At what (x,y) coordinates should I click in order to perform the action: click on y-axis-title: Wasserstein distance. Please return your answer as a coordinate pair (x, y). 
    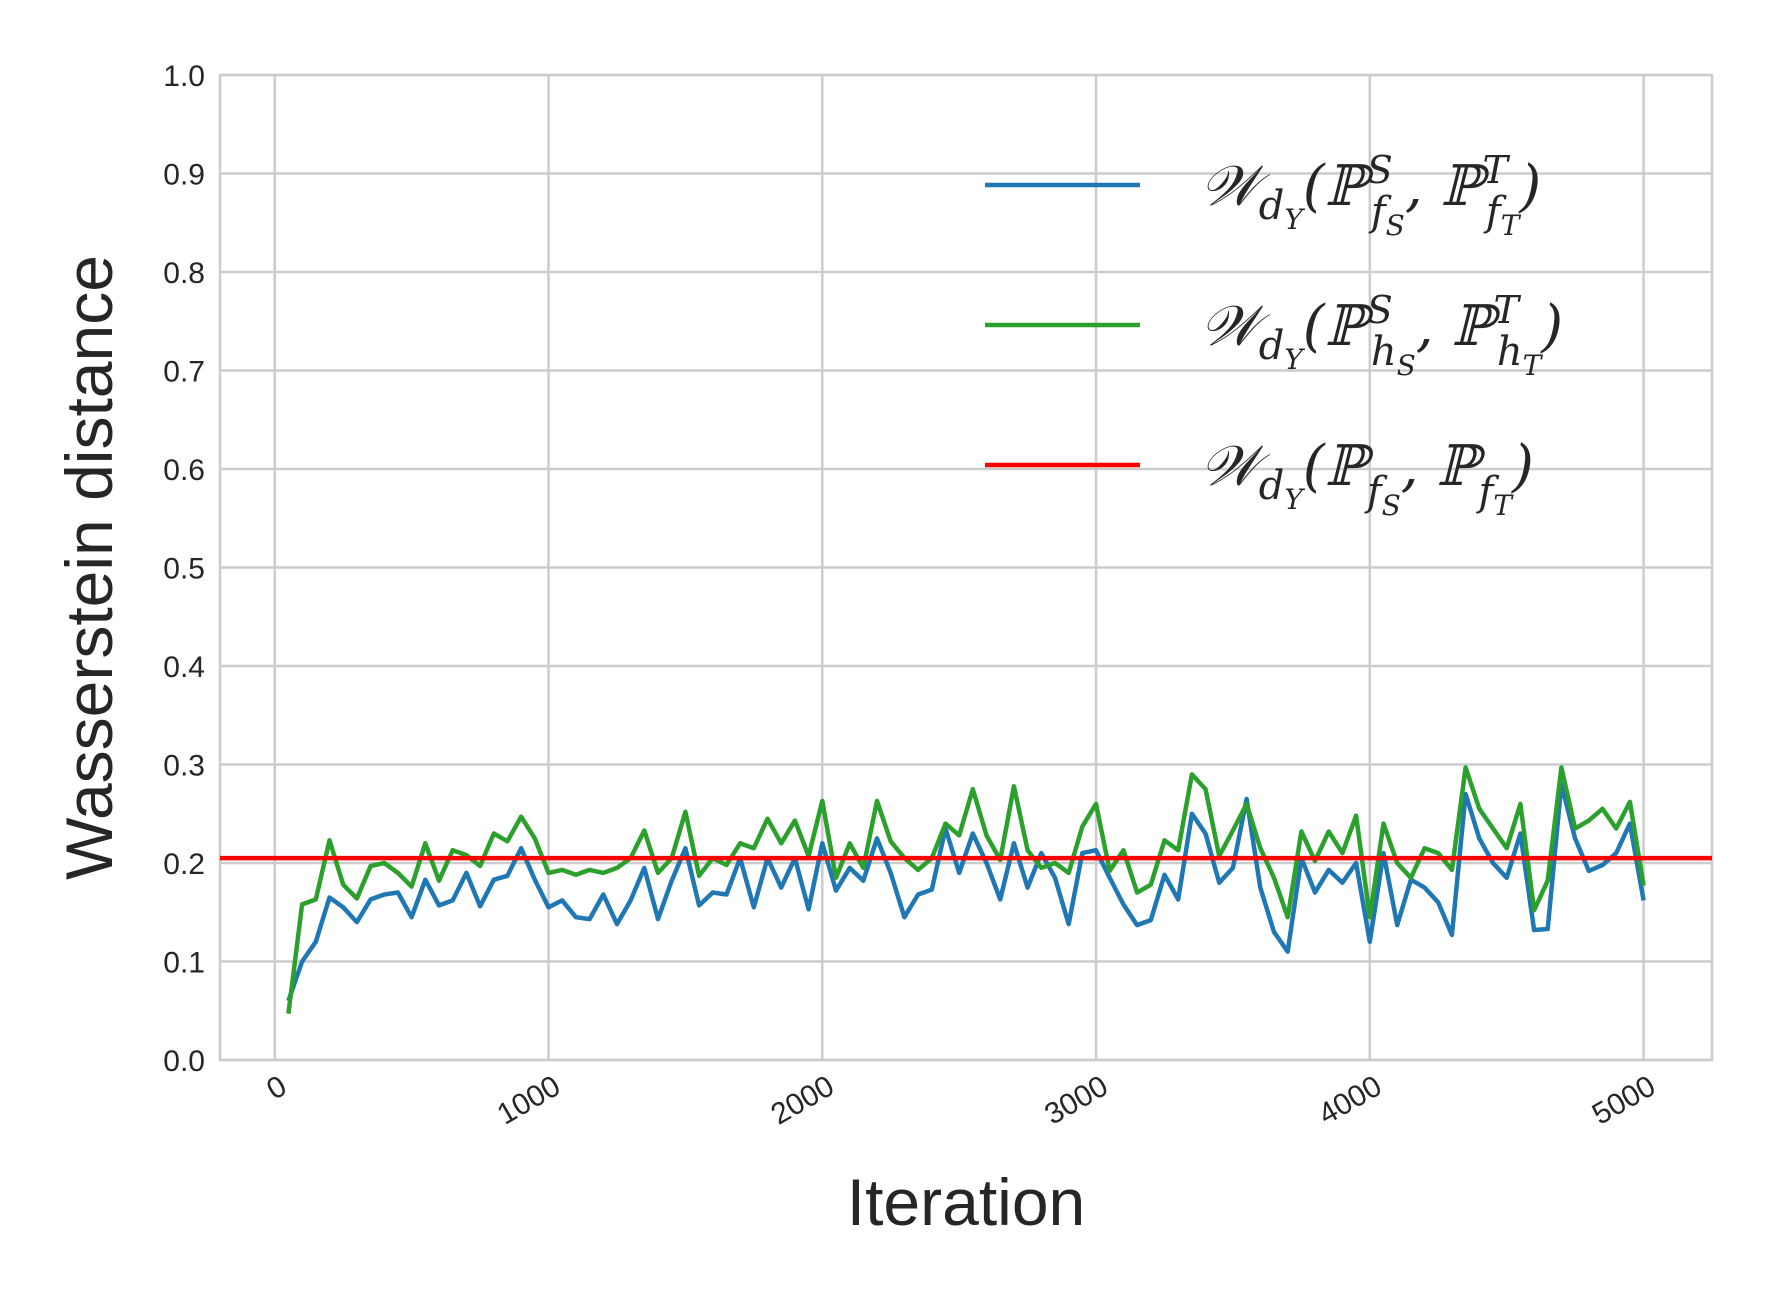
    Looking at the image, I should click on (89, 567).